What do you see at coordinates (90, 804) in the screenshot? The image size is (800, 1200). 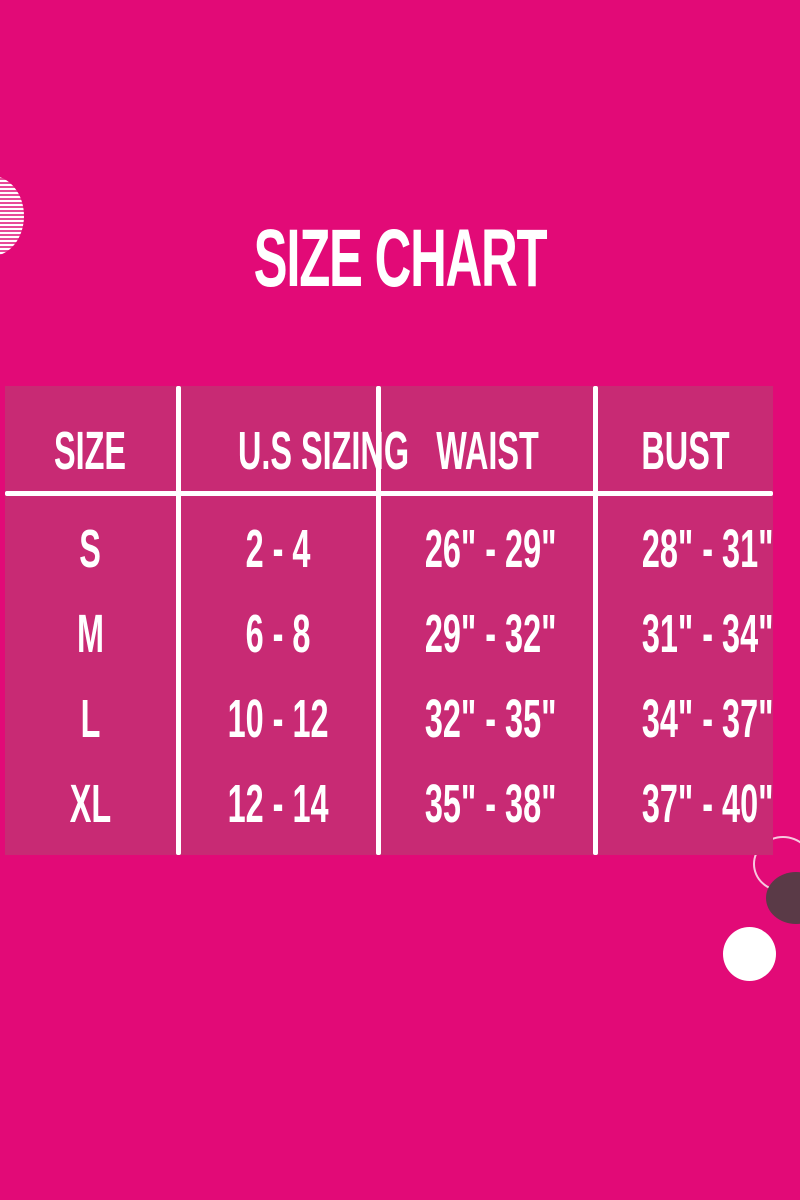 I see `cell-size: XL` at bounding box center [90, 804].